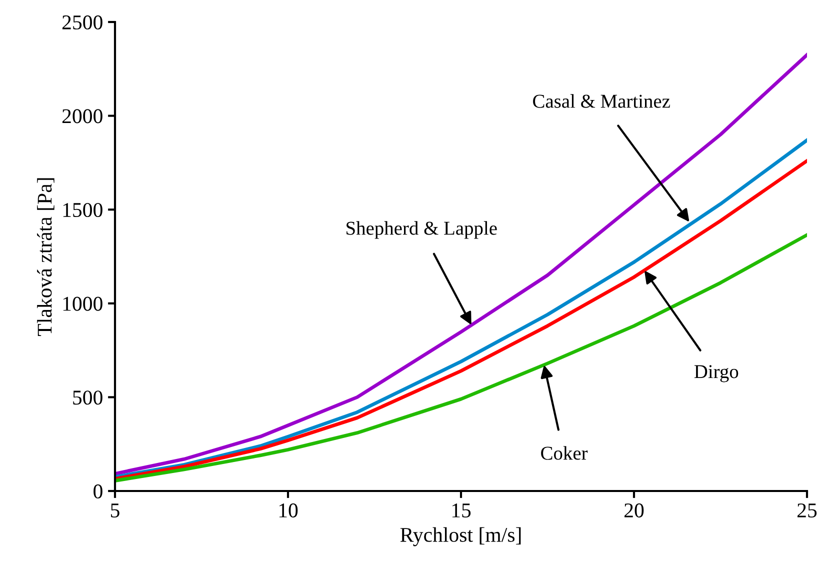 This screenshot has height=570, width=819. I want to click on y-tick-label: 2000, so click(82, 116).